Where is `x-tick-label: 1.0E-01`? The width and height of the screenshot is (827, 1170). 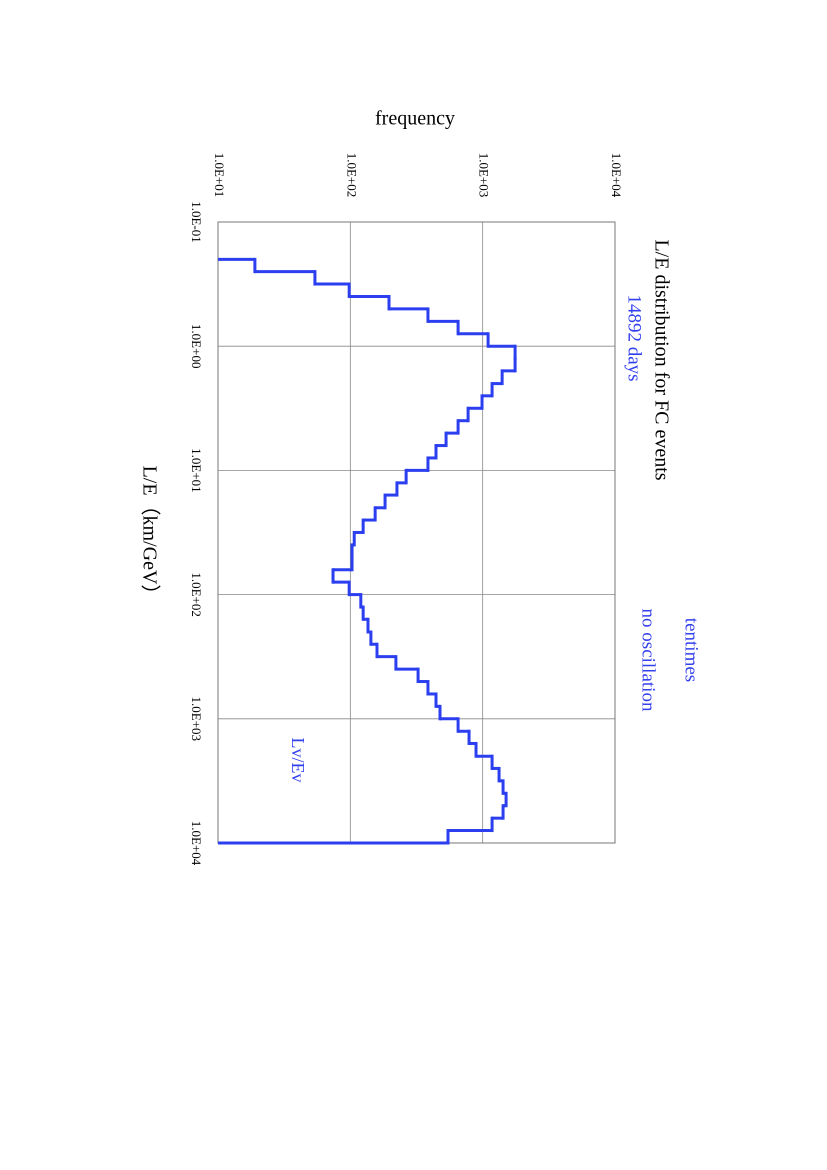
x-tick-label: 1.0E-01 is located at coordinates (196, 222).